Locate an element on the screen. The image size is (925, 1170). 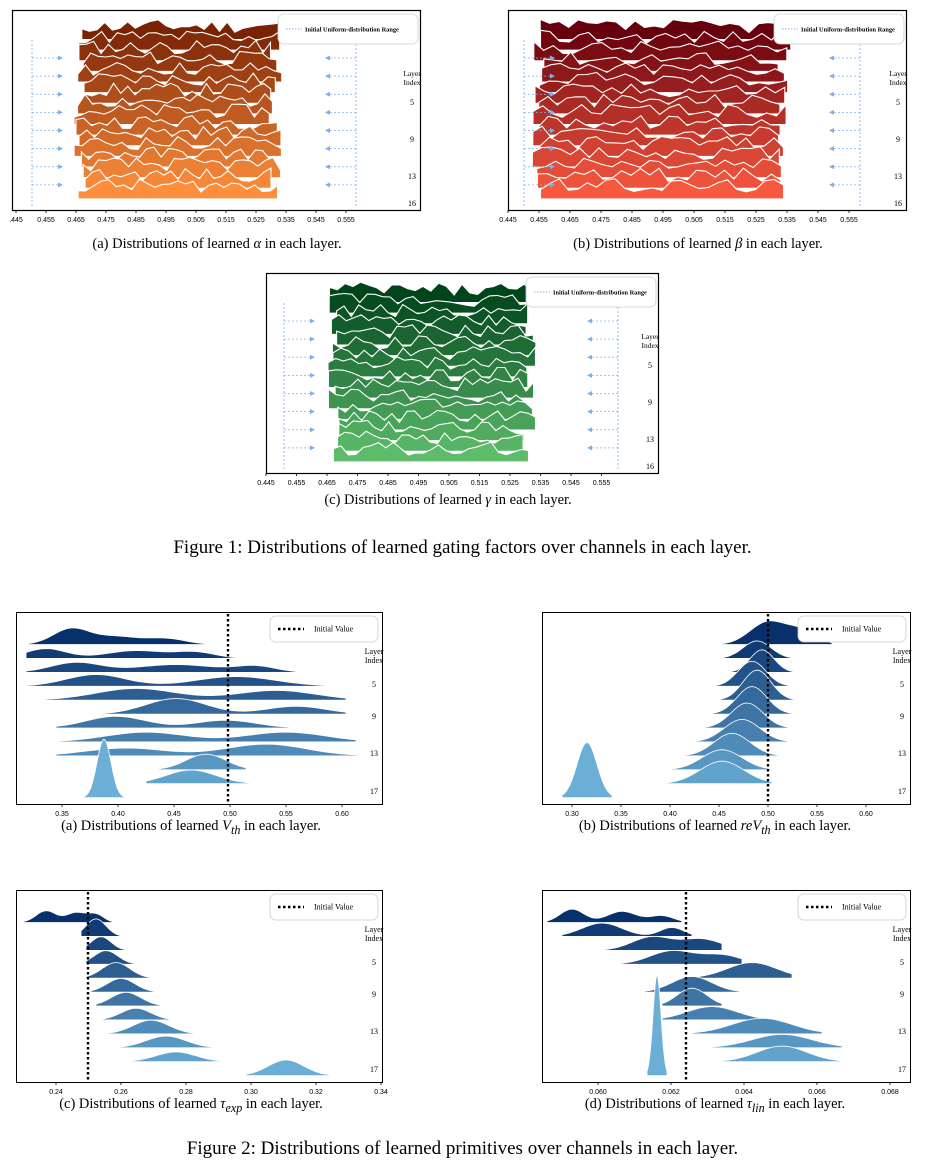
x-tick-label: 0.060 is located at coordinates (598, 1092).